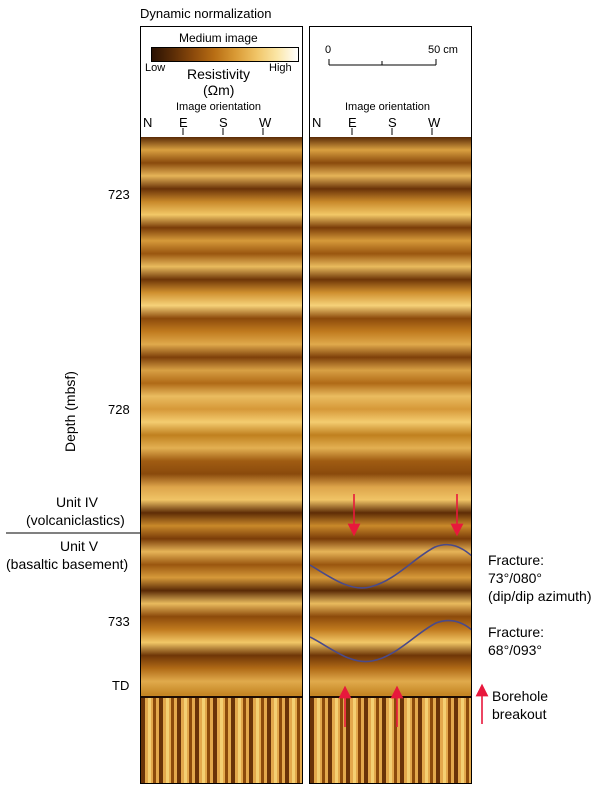  Describe the element at coordinates (443, 50) in the screenshot. I see `scale-end-label: 50 cm` at that location.